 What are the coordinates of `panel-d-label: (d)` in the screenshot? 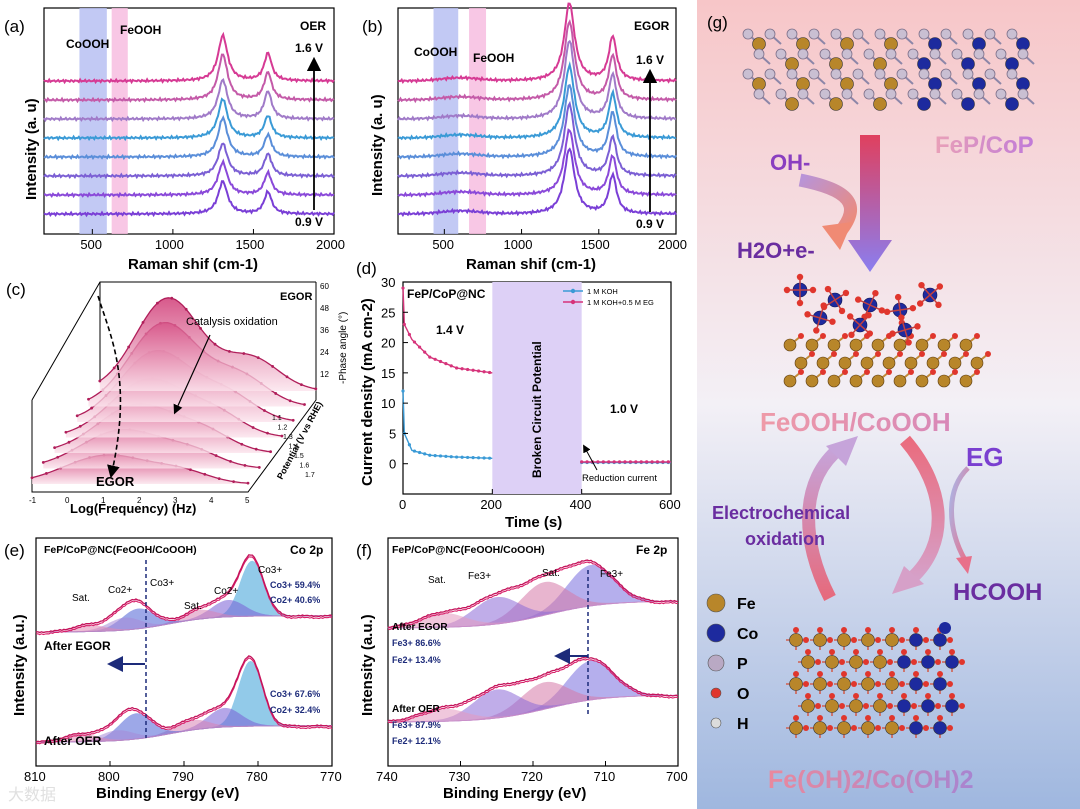 It's located at (366, 268).